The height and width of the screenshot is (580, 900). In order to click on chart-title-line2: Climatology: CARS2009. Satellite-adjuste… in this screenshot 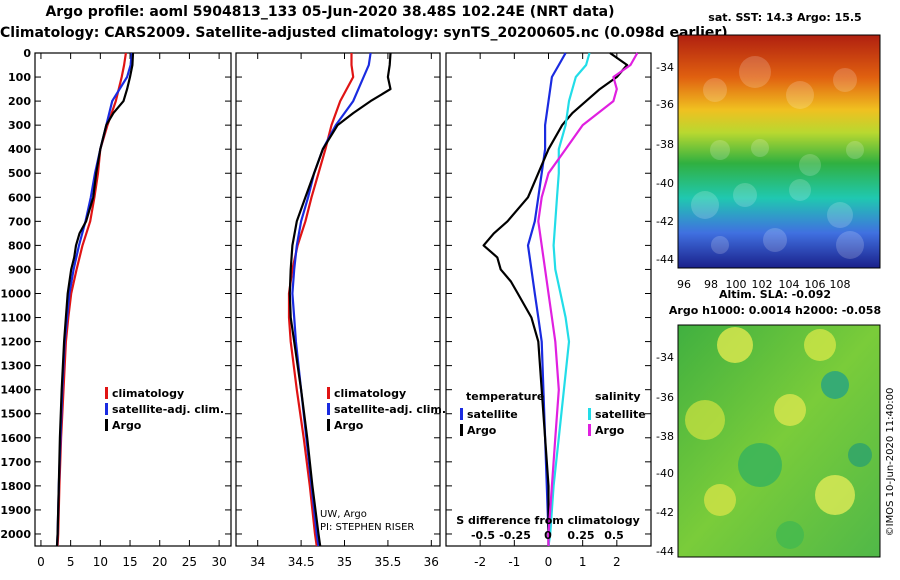, I will do `click(364, 33)`.